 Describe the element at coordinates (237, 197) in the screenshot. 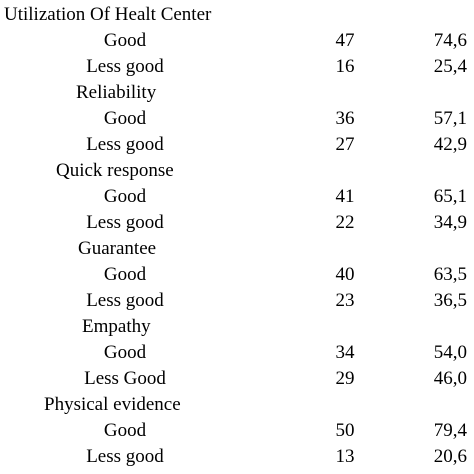

I see `table-row: Good 41 65,1` at that location.